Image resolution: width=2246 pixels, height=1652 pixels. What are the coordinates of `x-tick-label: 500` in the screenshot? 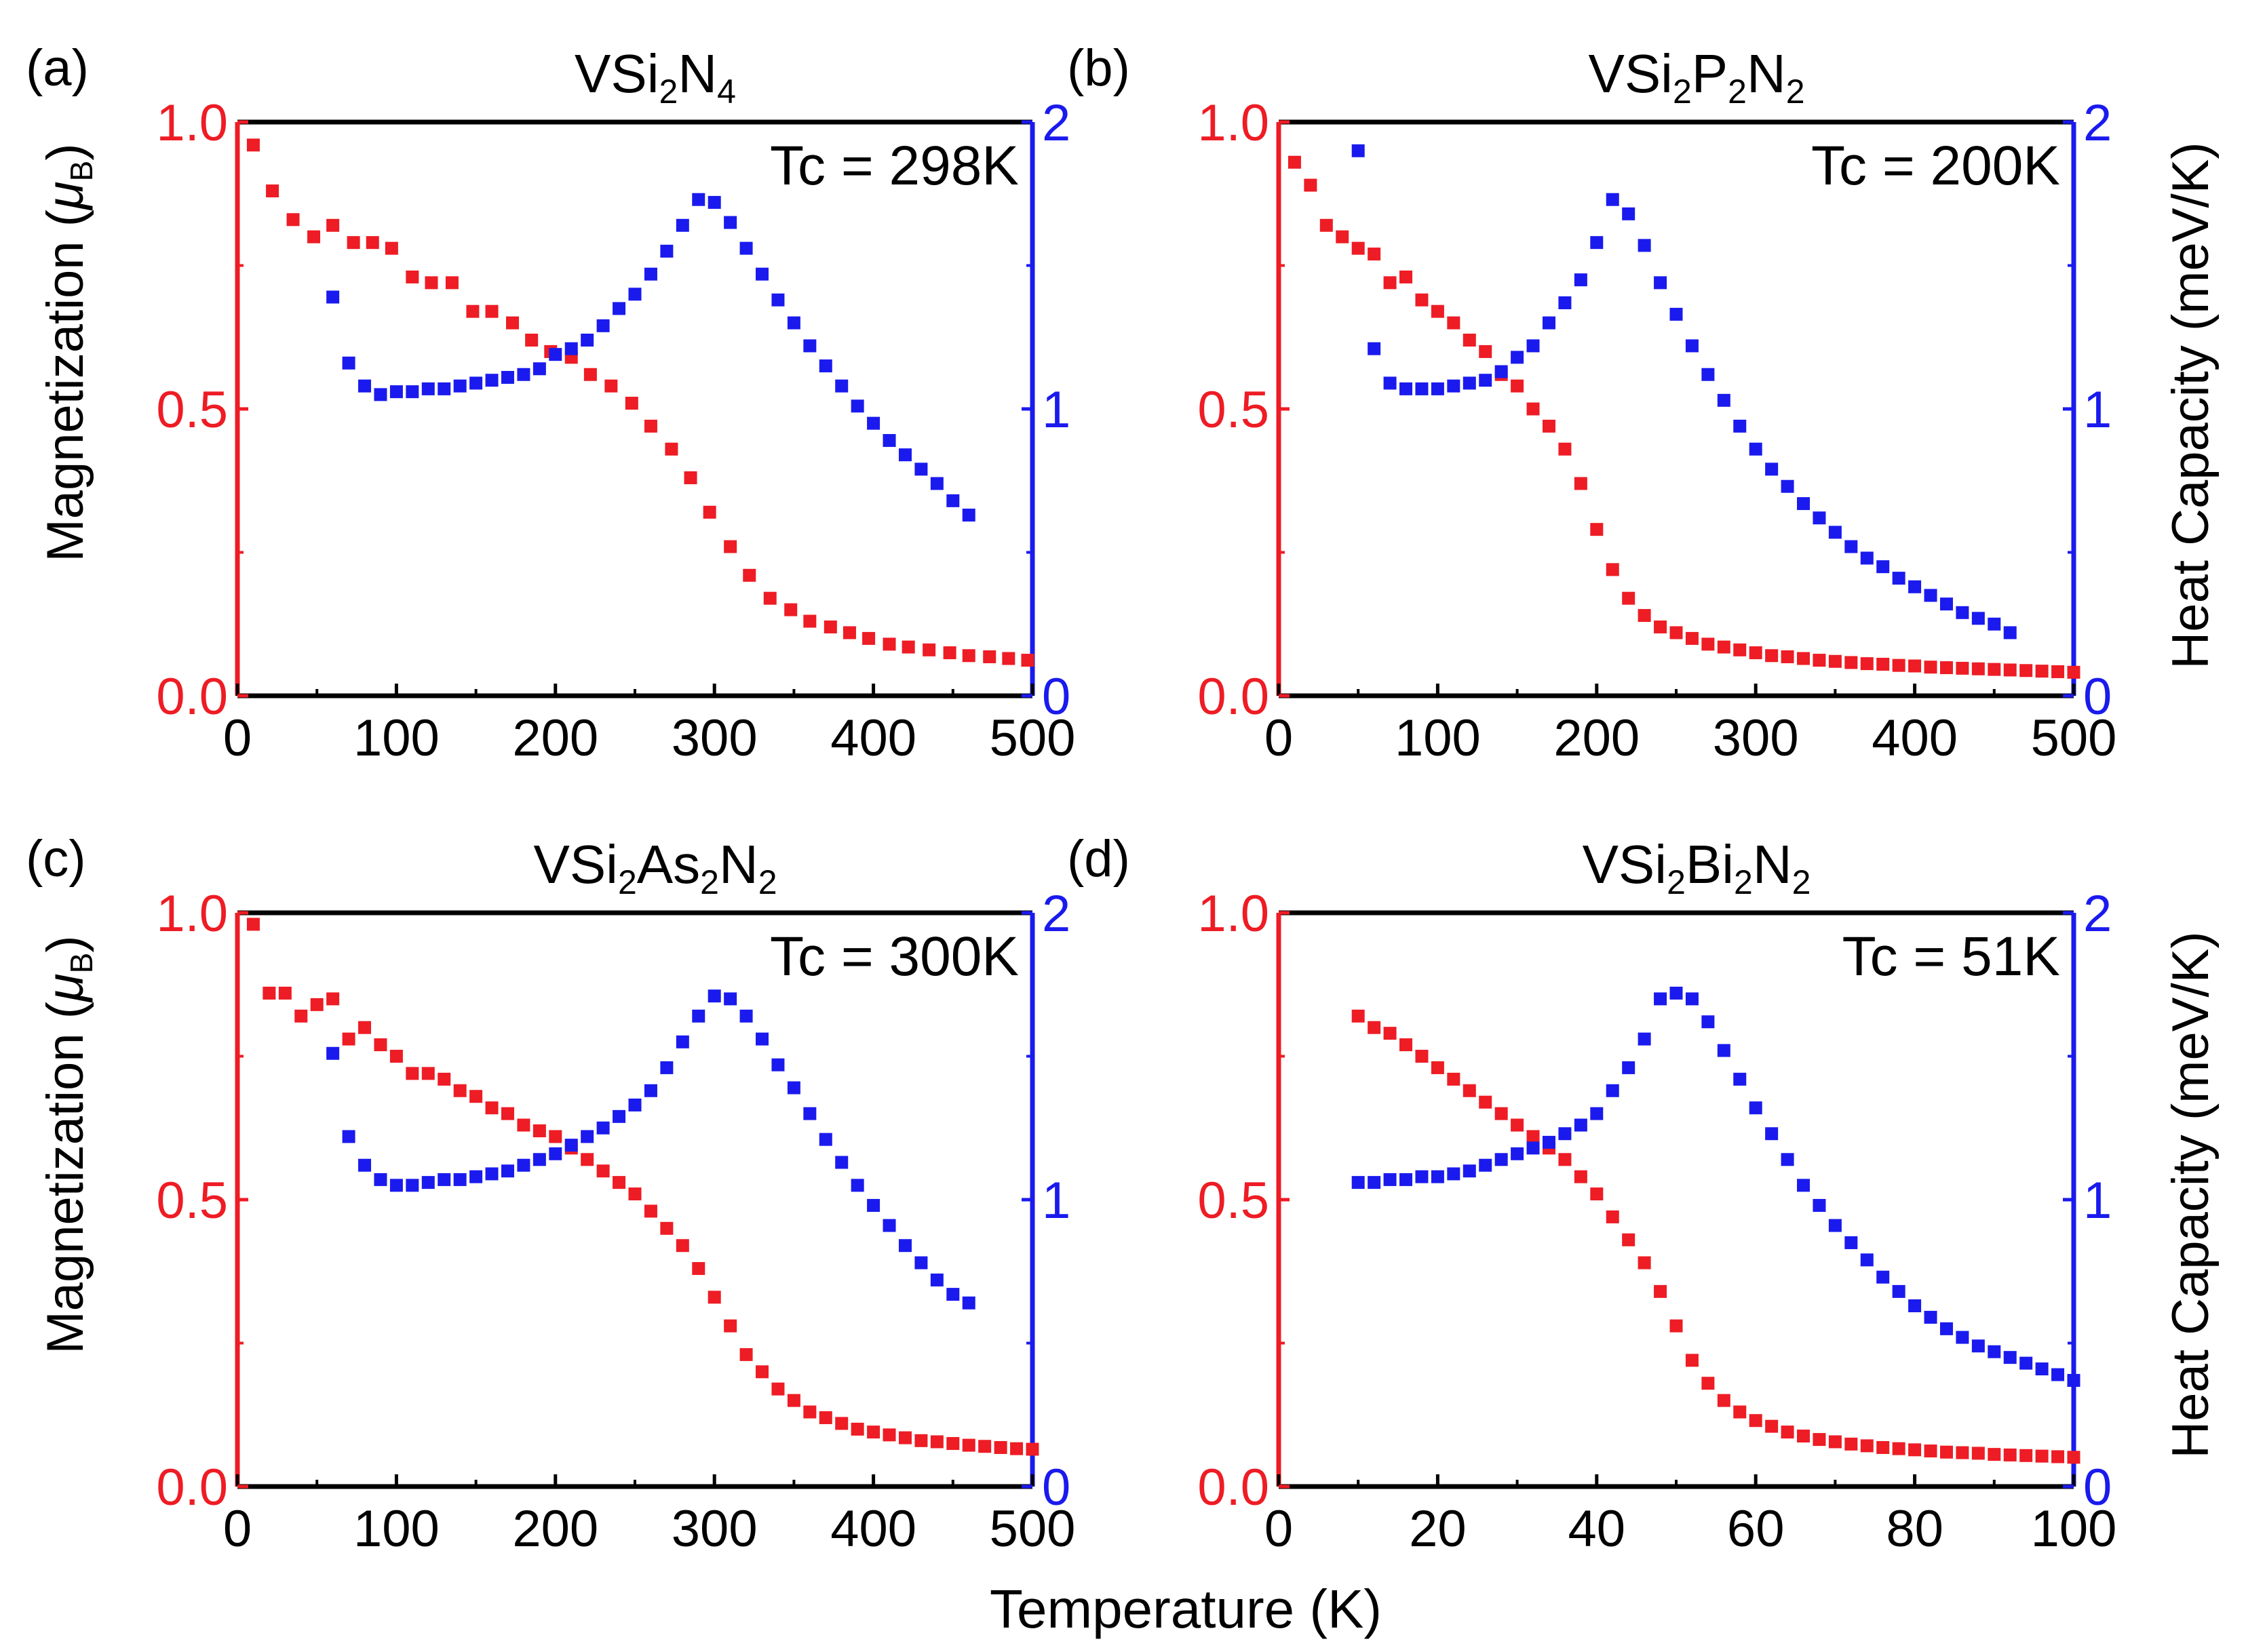 It's located at (1033, 738).